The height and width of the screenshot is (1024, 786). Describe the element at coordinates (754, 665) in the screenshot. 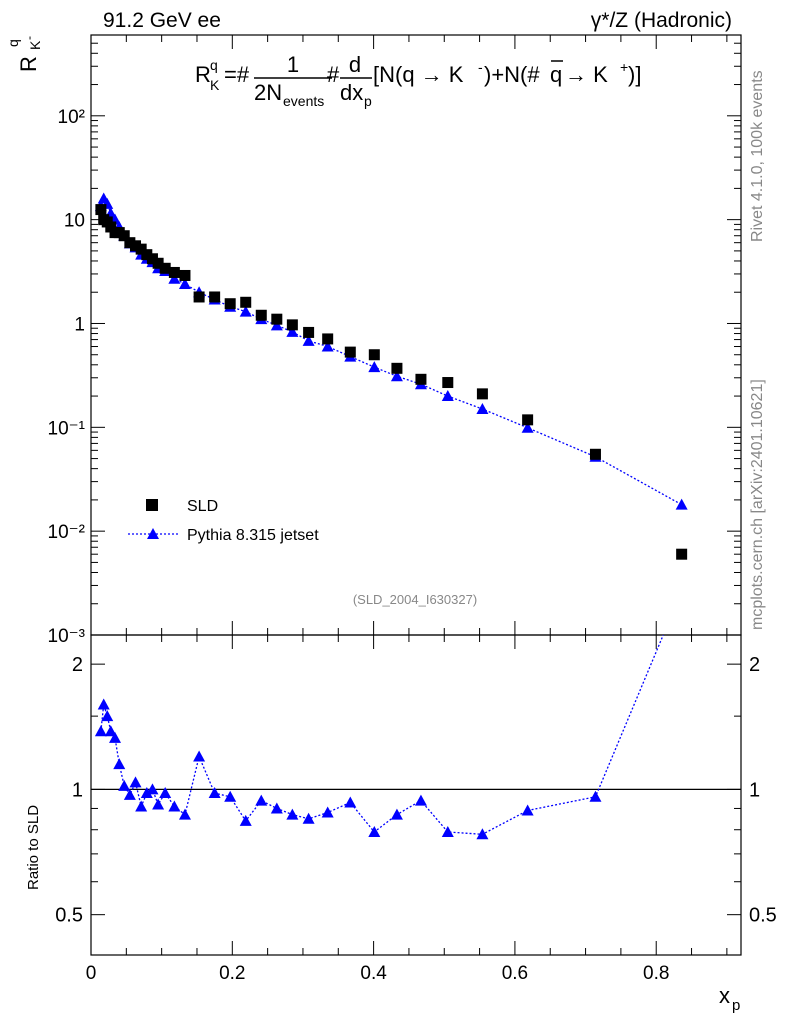

I see `ratio-tick-label-right: 2` at that location.